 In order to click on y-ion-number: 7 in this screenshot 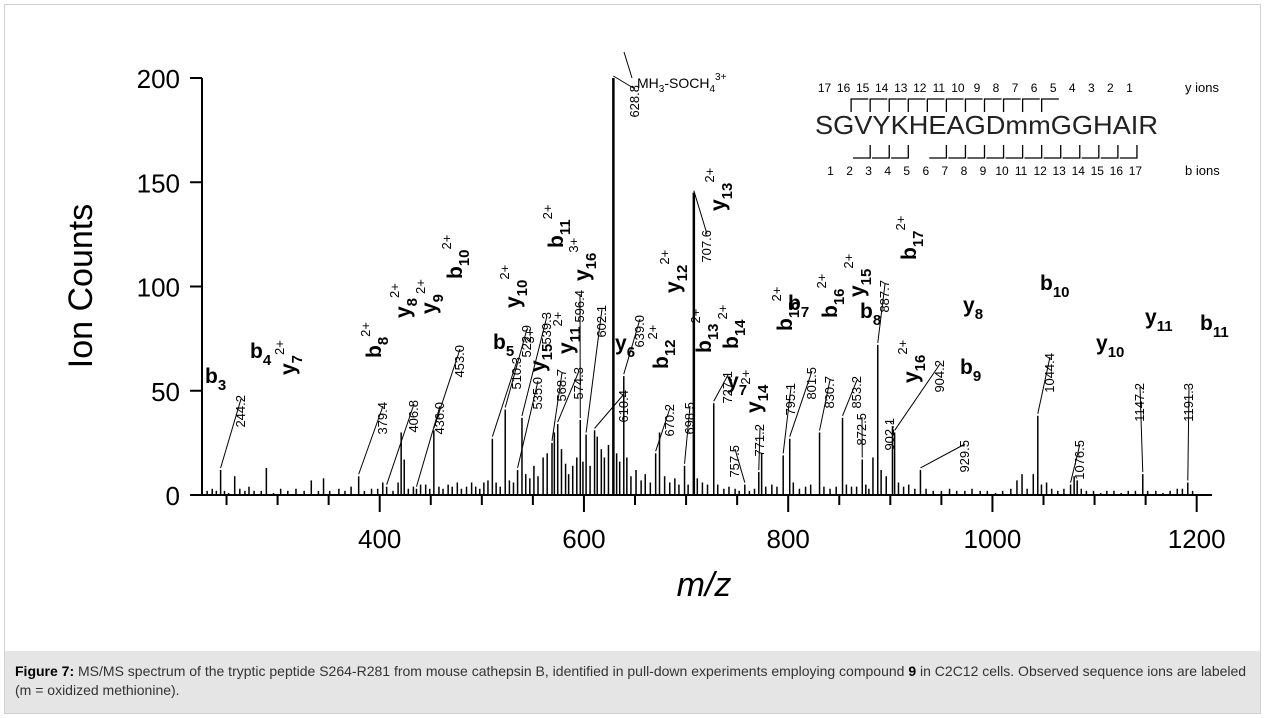, I will do `click(1015, 88)`.